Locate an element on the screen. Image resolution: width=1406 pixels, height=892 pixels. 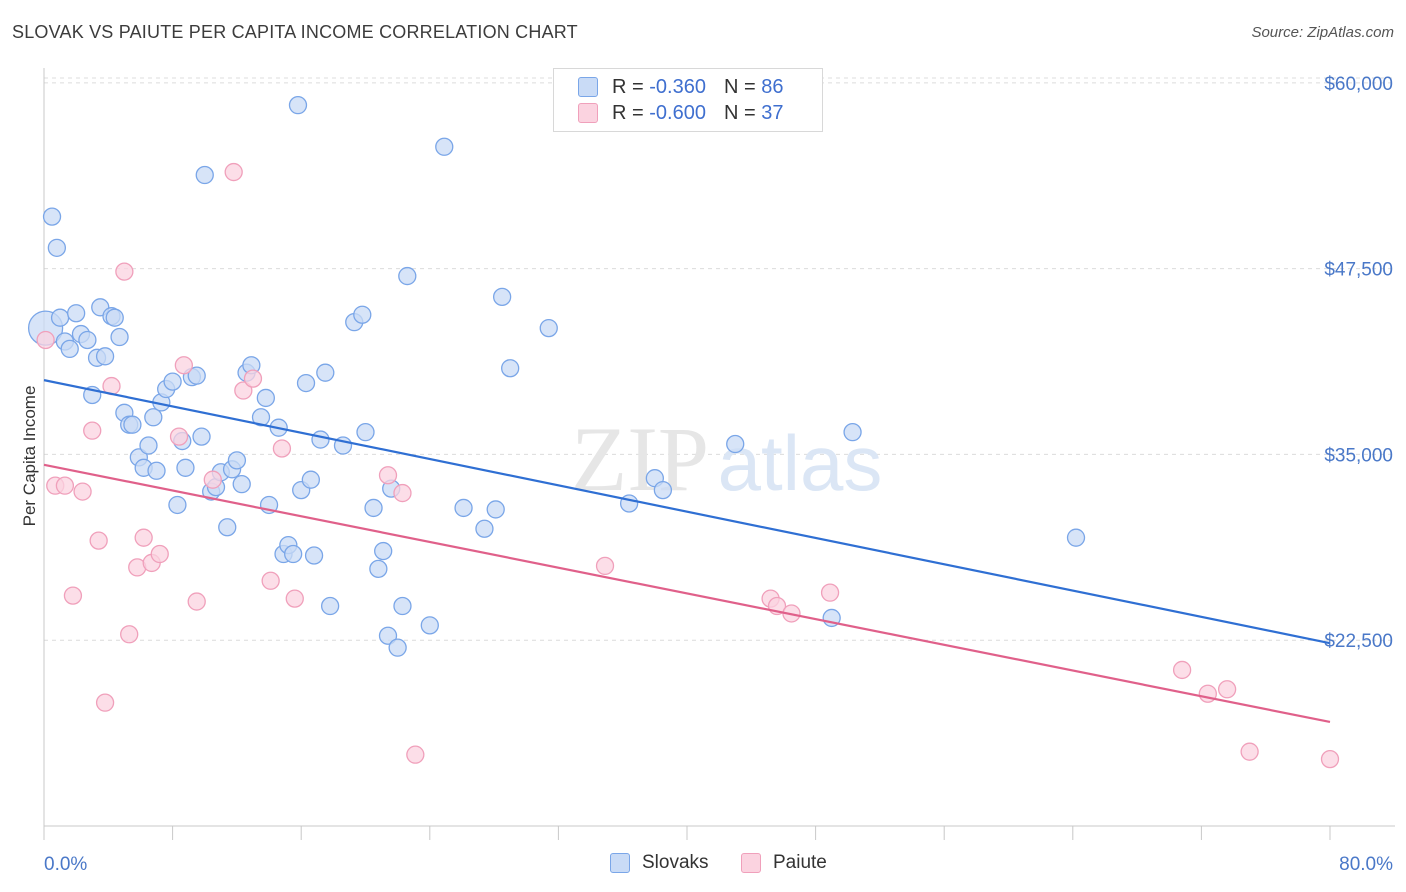
bottom-legend-paiute: Paiute is located at coordinates (784, 863).